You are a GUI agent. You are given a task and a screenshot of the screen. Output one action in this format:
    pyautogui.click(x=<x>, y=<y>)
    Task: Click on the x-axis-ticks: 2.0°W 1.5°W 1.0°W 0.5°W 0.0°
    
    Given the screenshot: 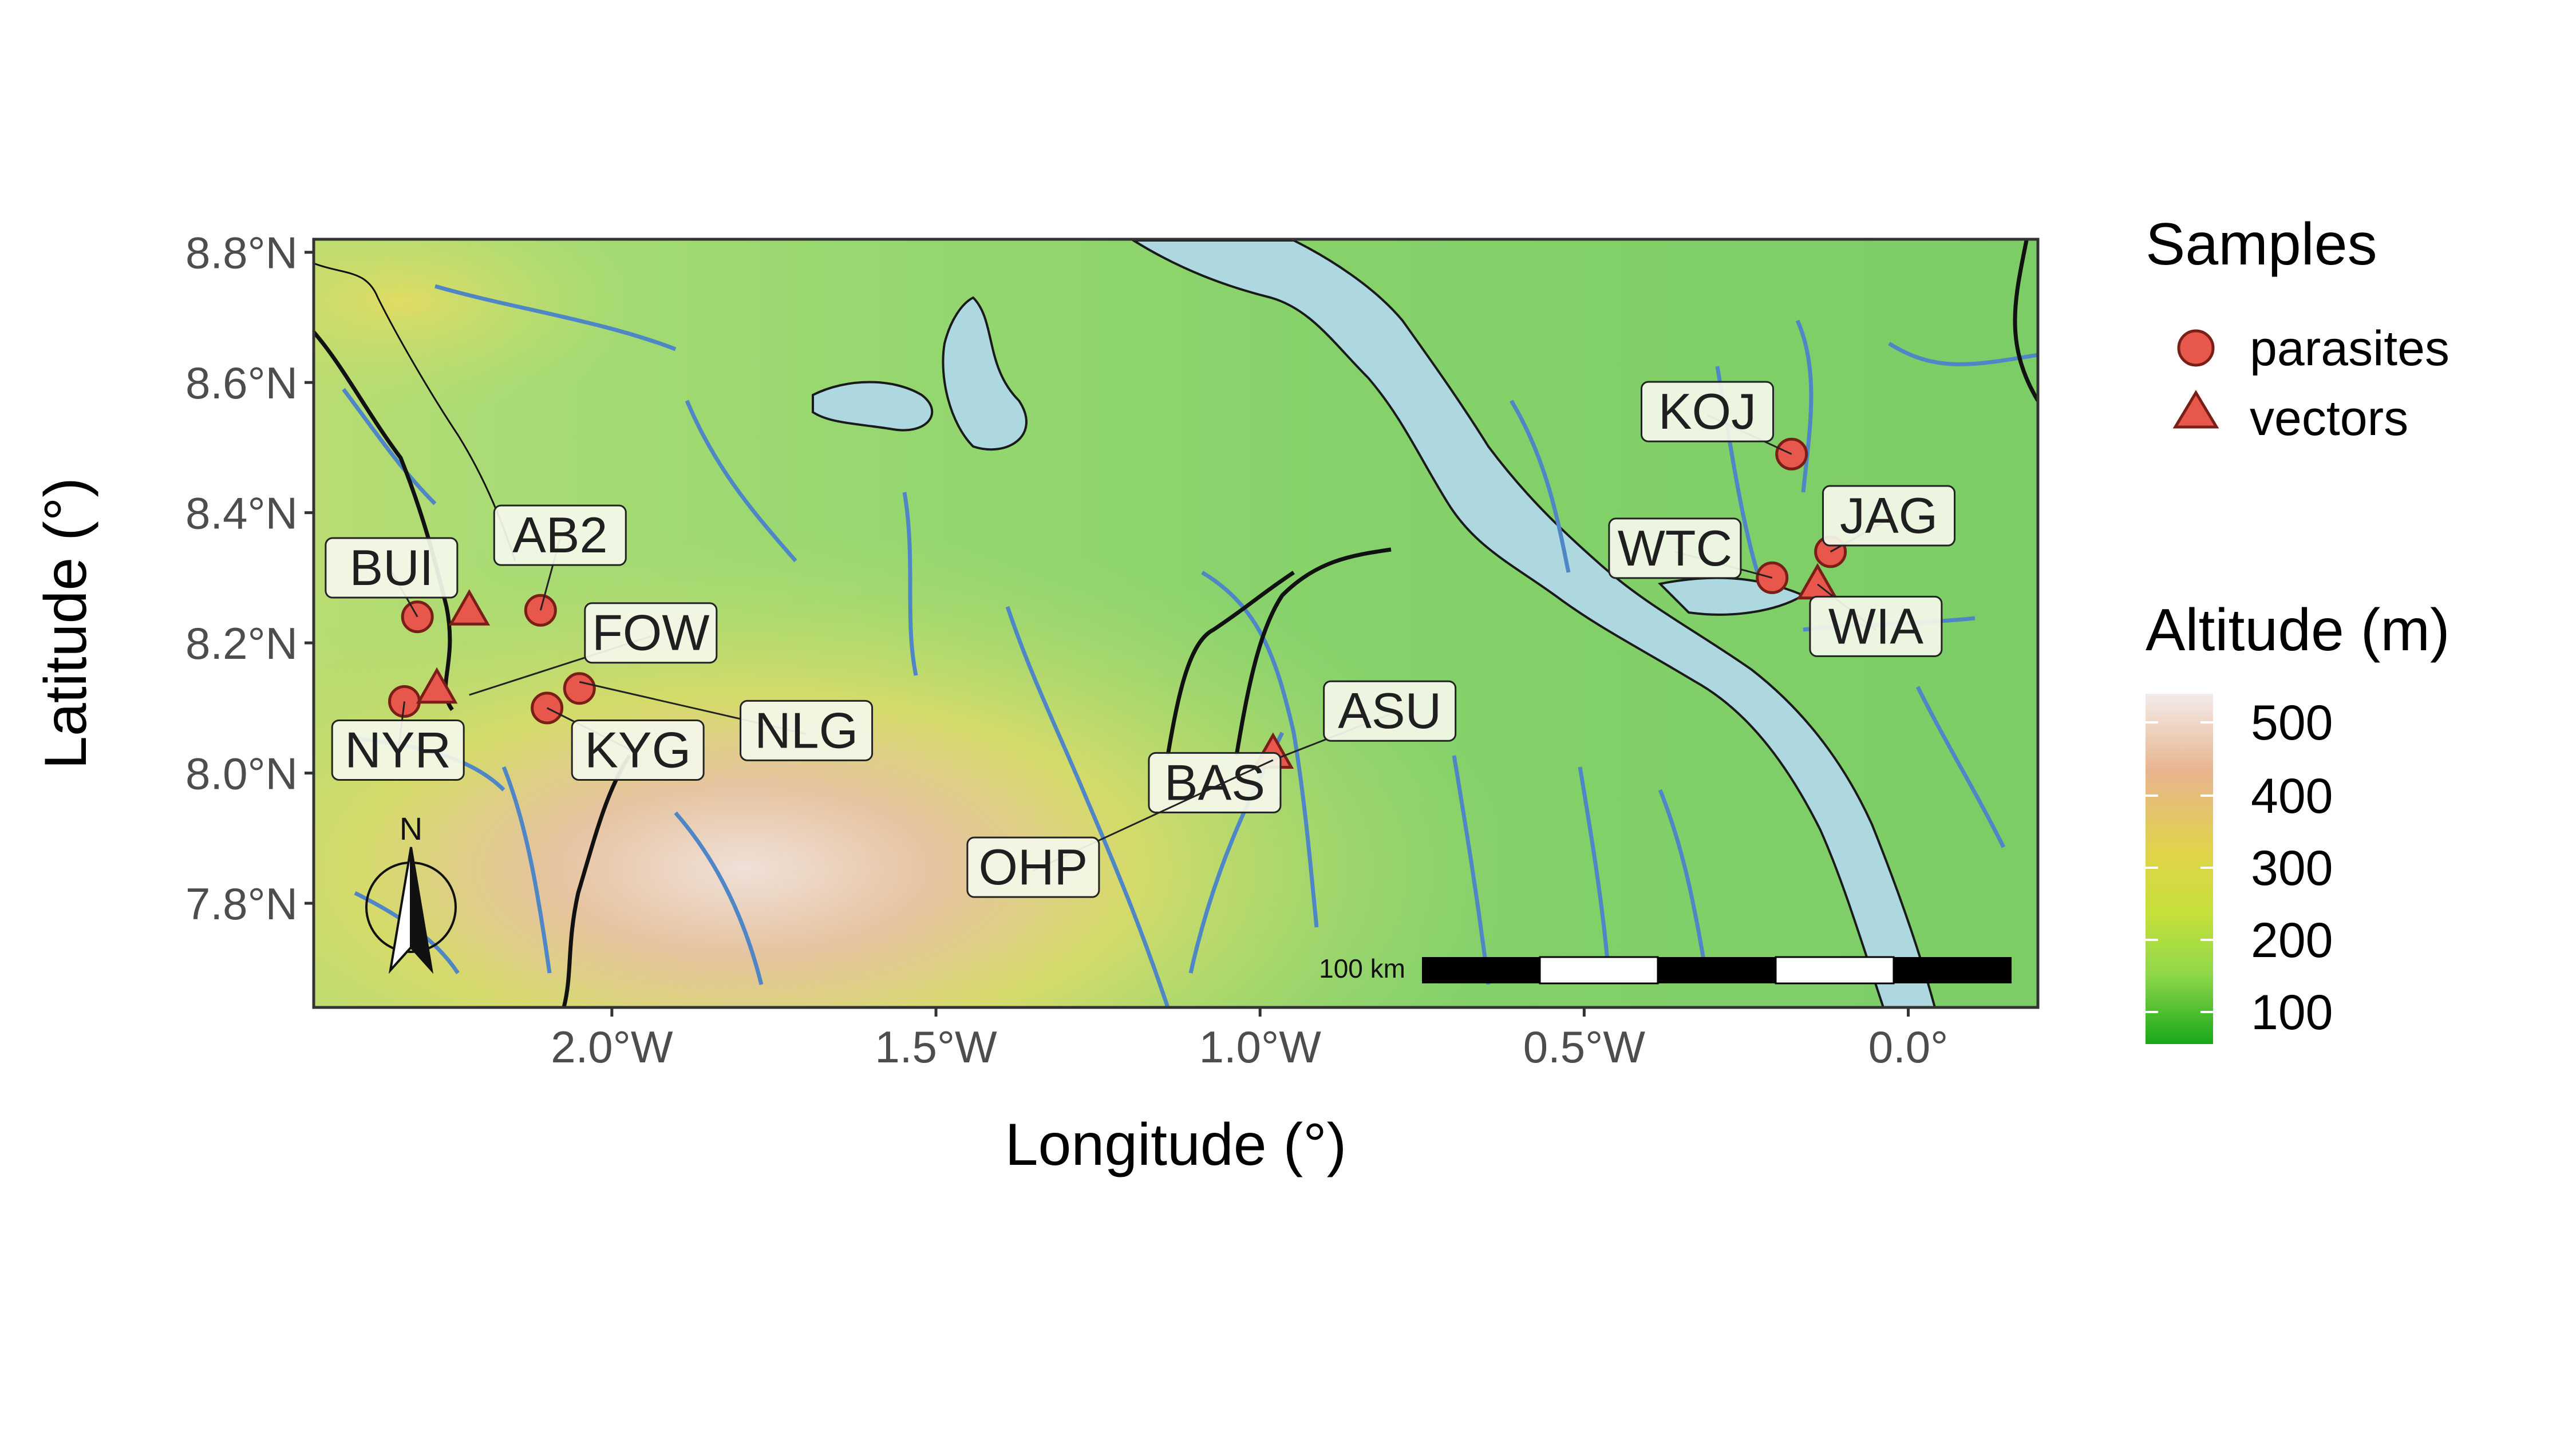 What is the action you would take?
    pyautogui.click(x=1249, y=1039)
    